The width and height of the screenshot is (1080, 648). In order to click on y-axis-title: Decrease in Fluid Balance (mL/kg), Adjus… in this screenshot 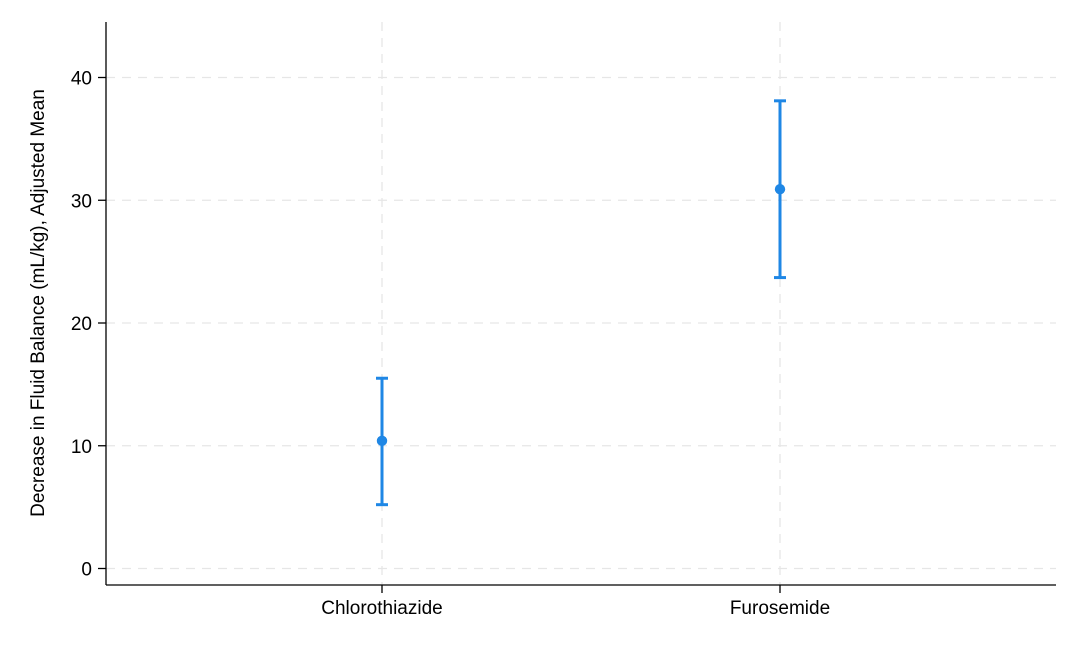, I will do `click(38, 303)`.